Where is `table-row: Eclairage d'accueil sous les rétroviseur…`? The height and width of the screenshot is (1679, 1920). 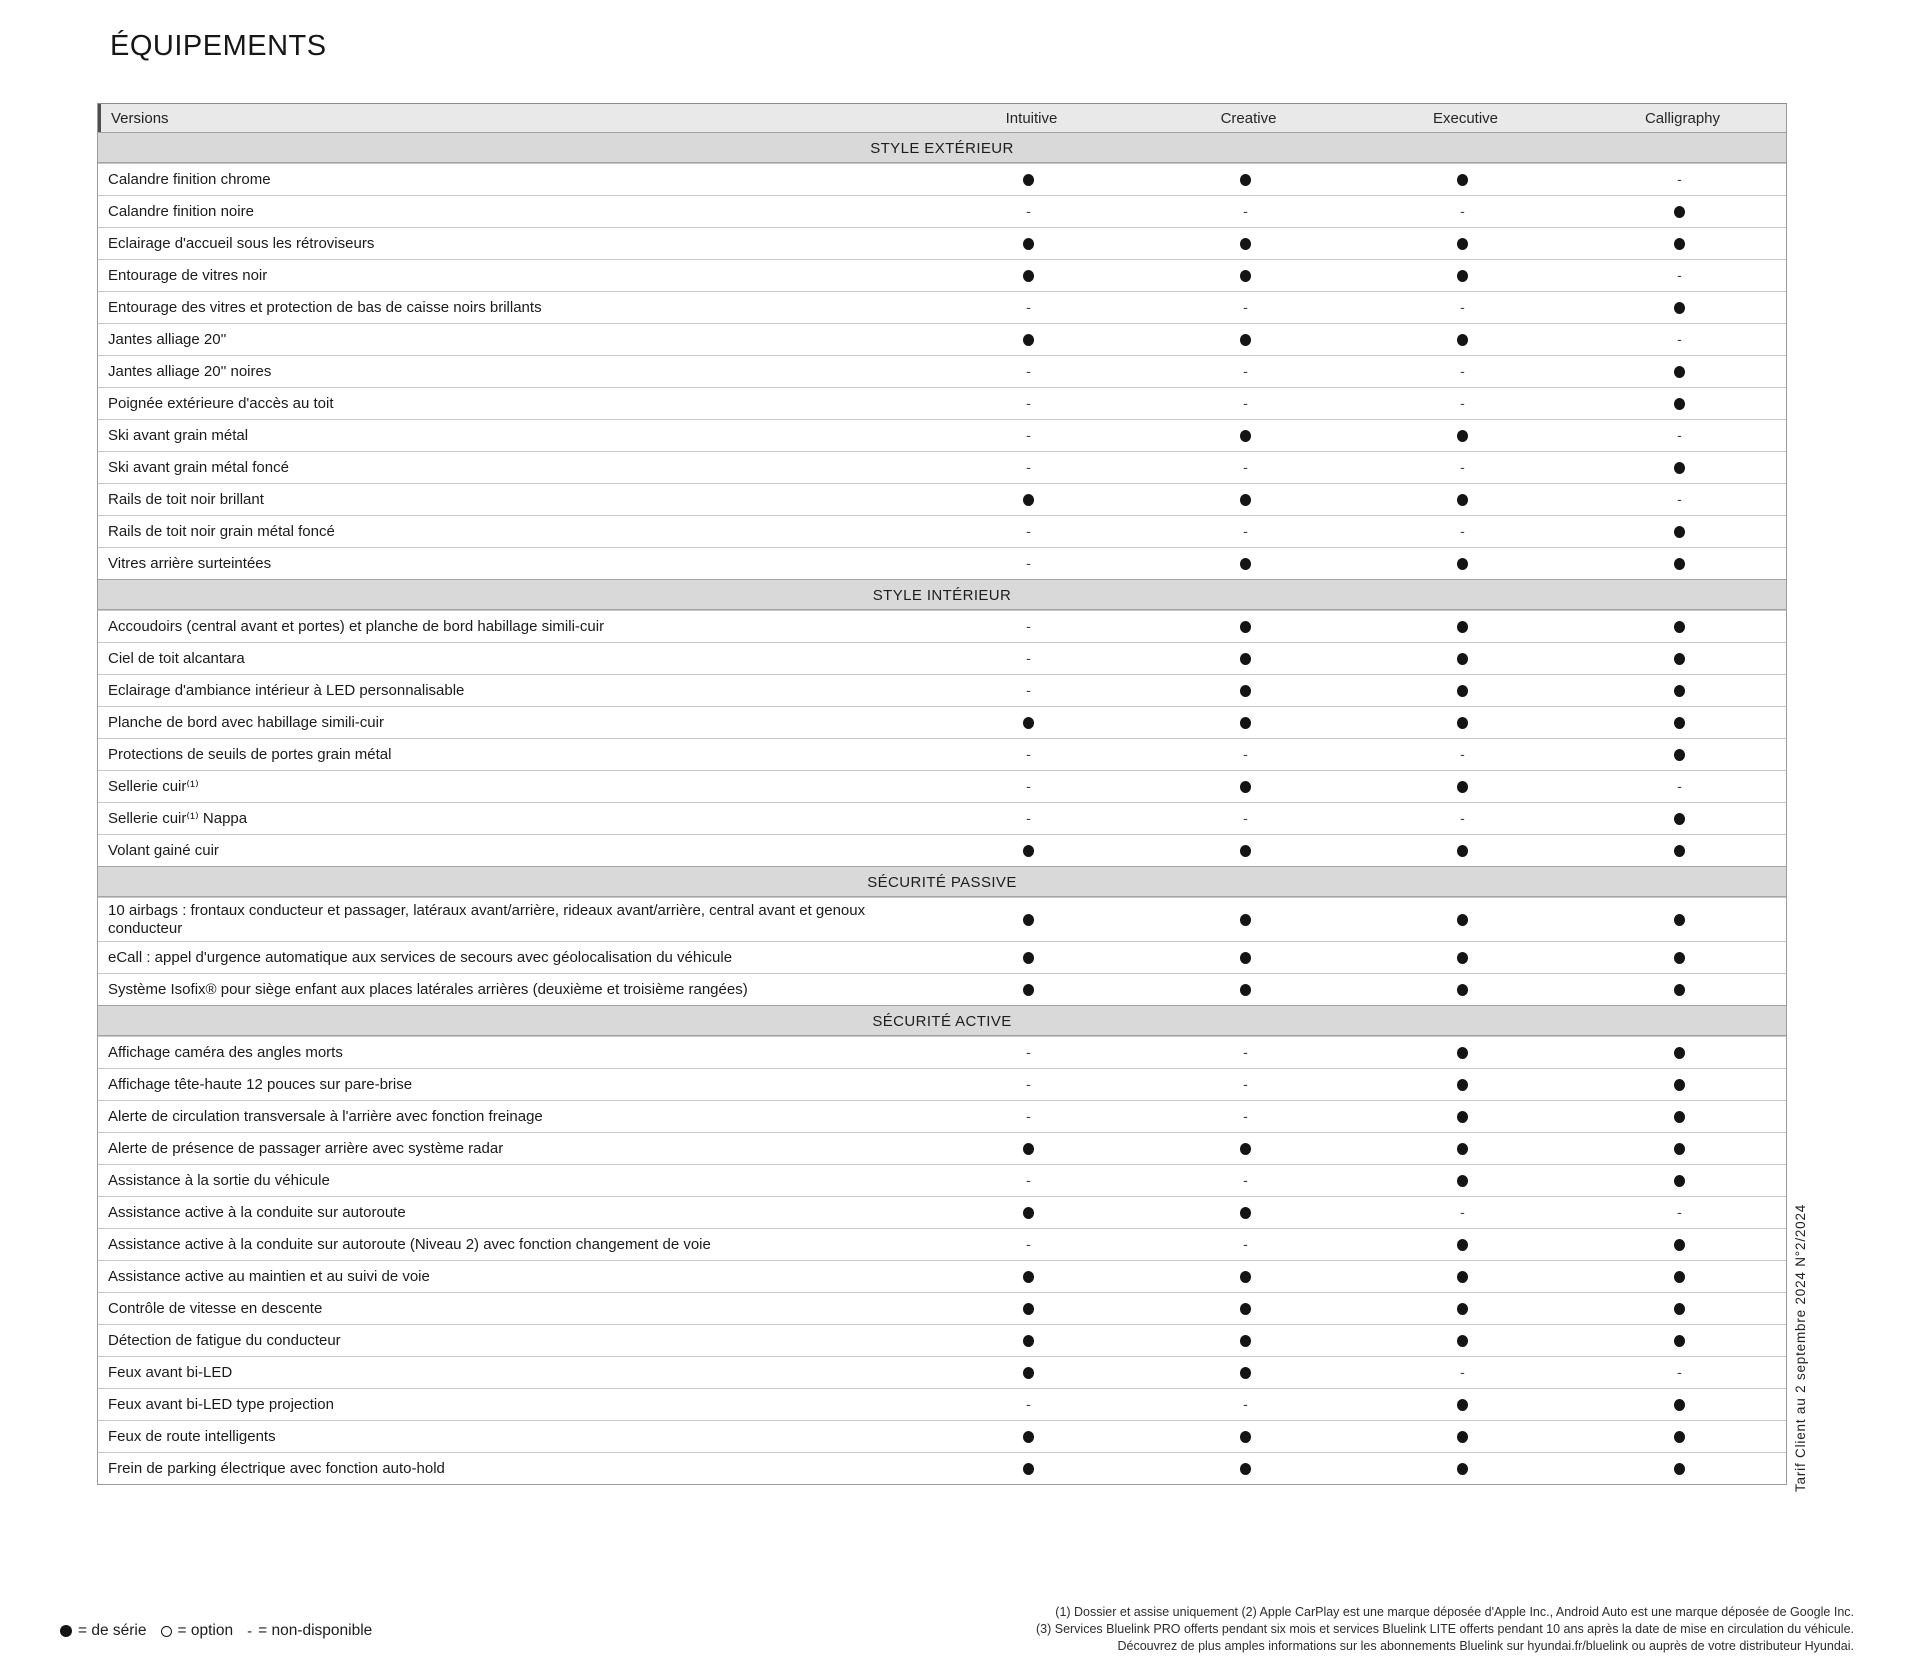
table-row: Eclairage d'accueil sous les rétroviseur… is located at coordinates (942, 243).